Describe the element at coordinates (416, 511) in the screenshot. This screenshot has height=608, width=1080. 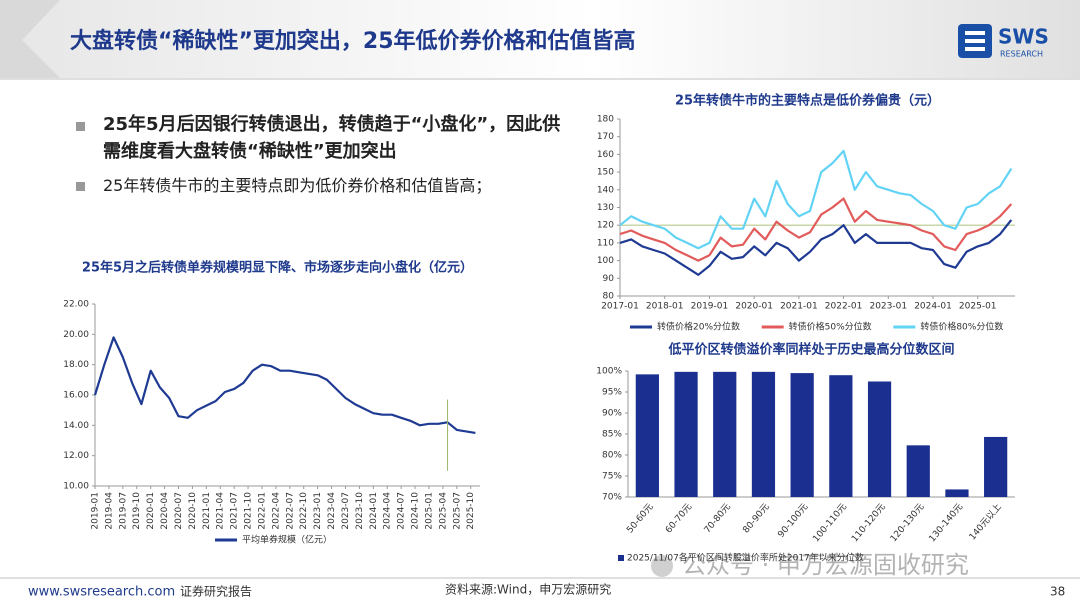
I see `x-tick-label: 2024-10` at that location.